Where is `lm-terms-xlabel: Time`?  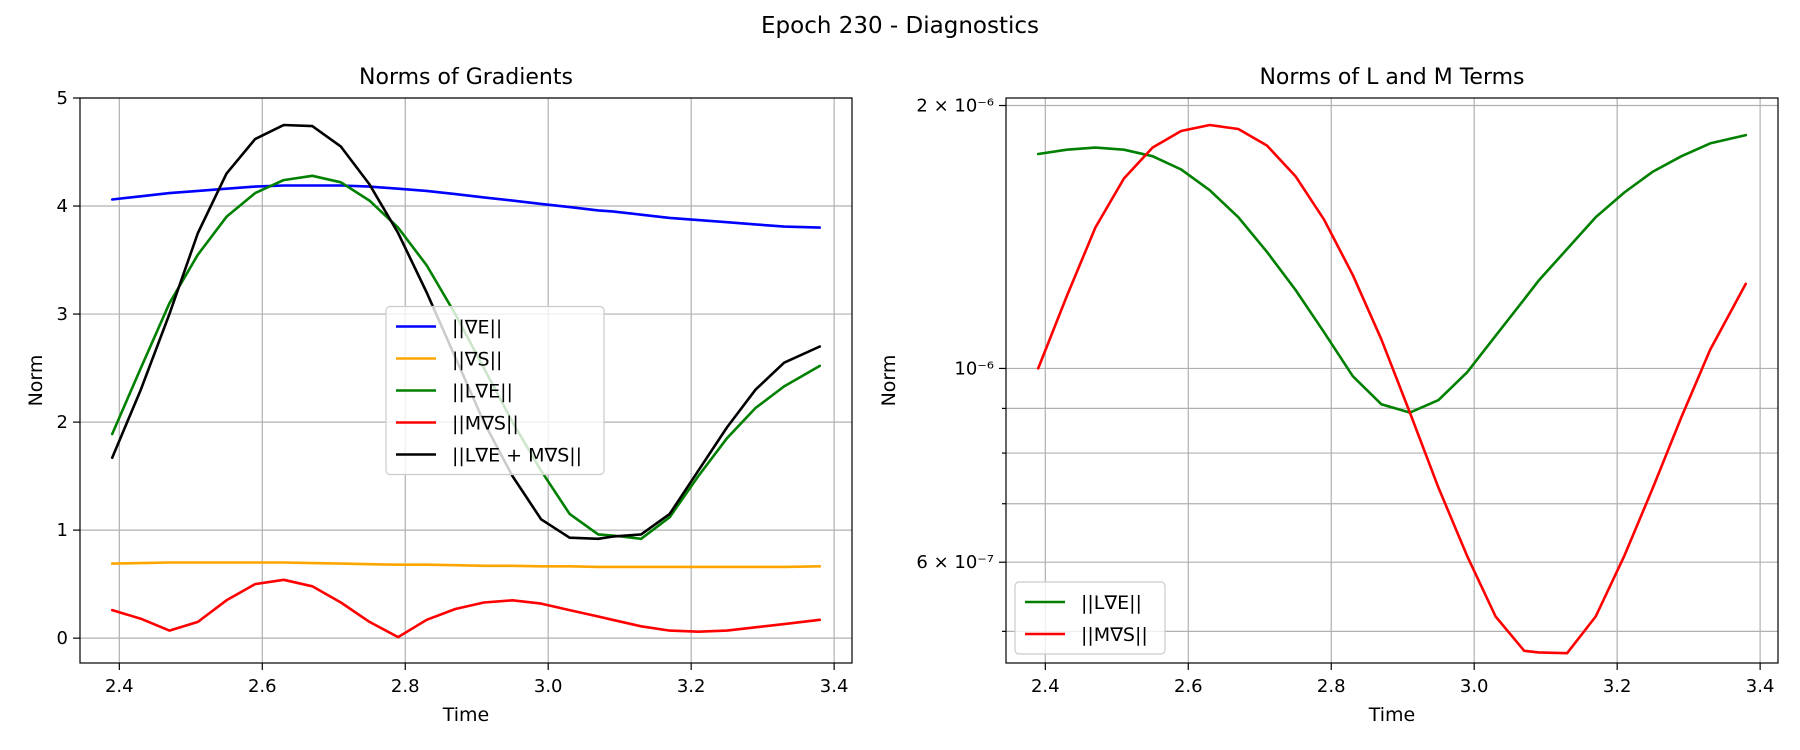 lm-terms-xlabel: Time is located at coordinates (1392, 715).